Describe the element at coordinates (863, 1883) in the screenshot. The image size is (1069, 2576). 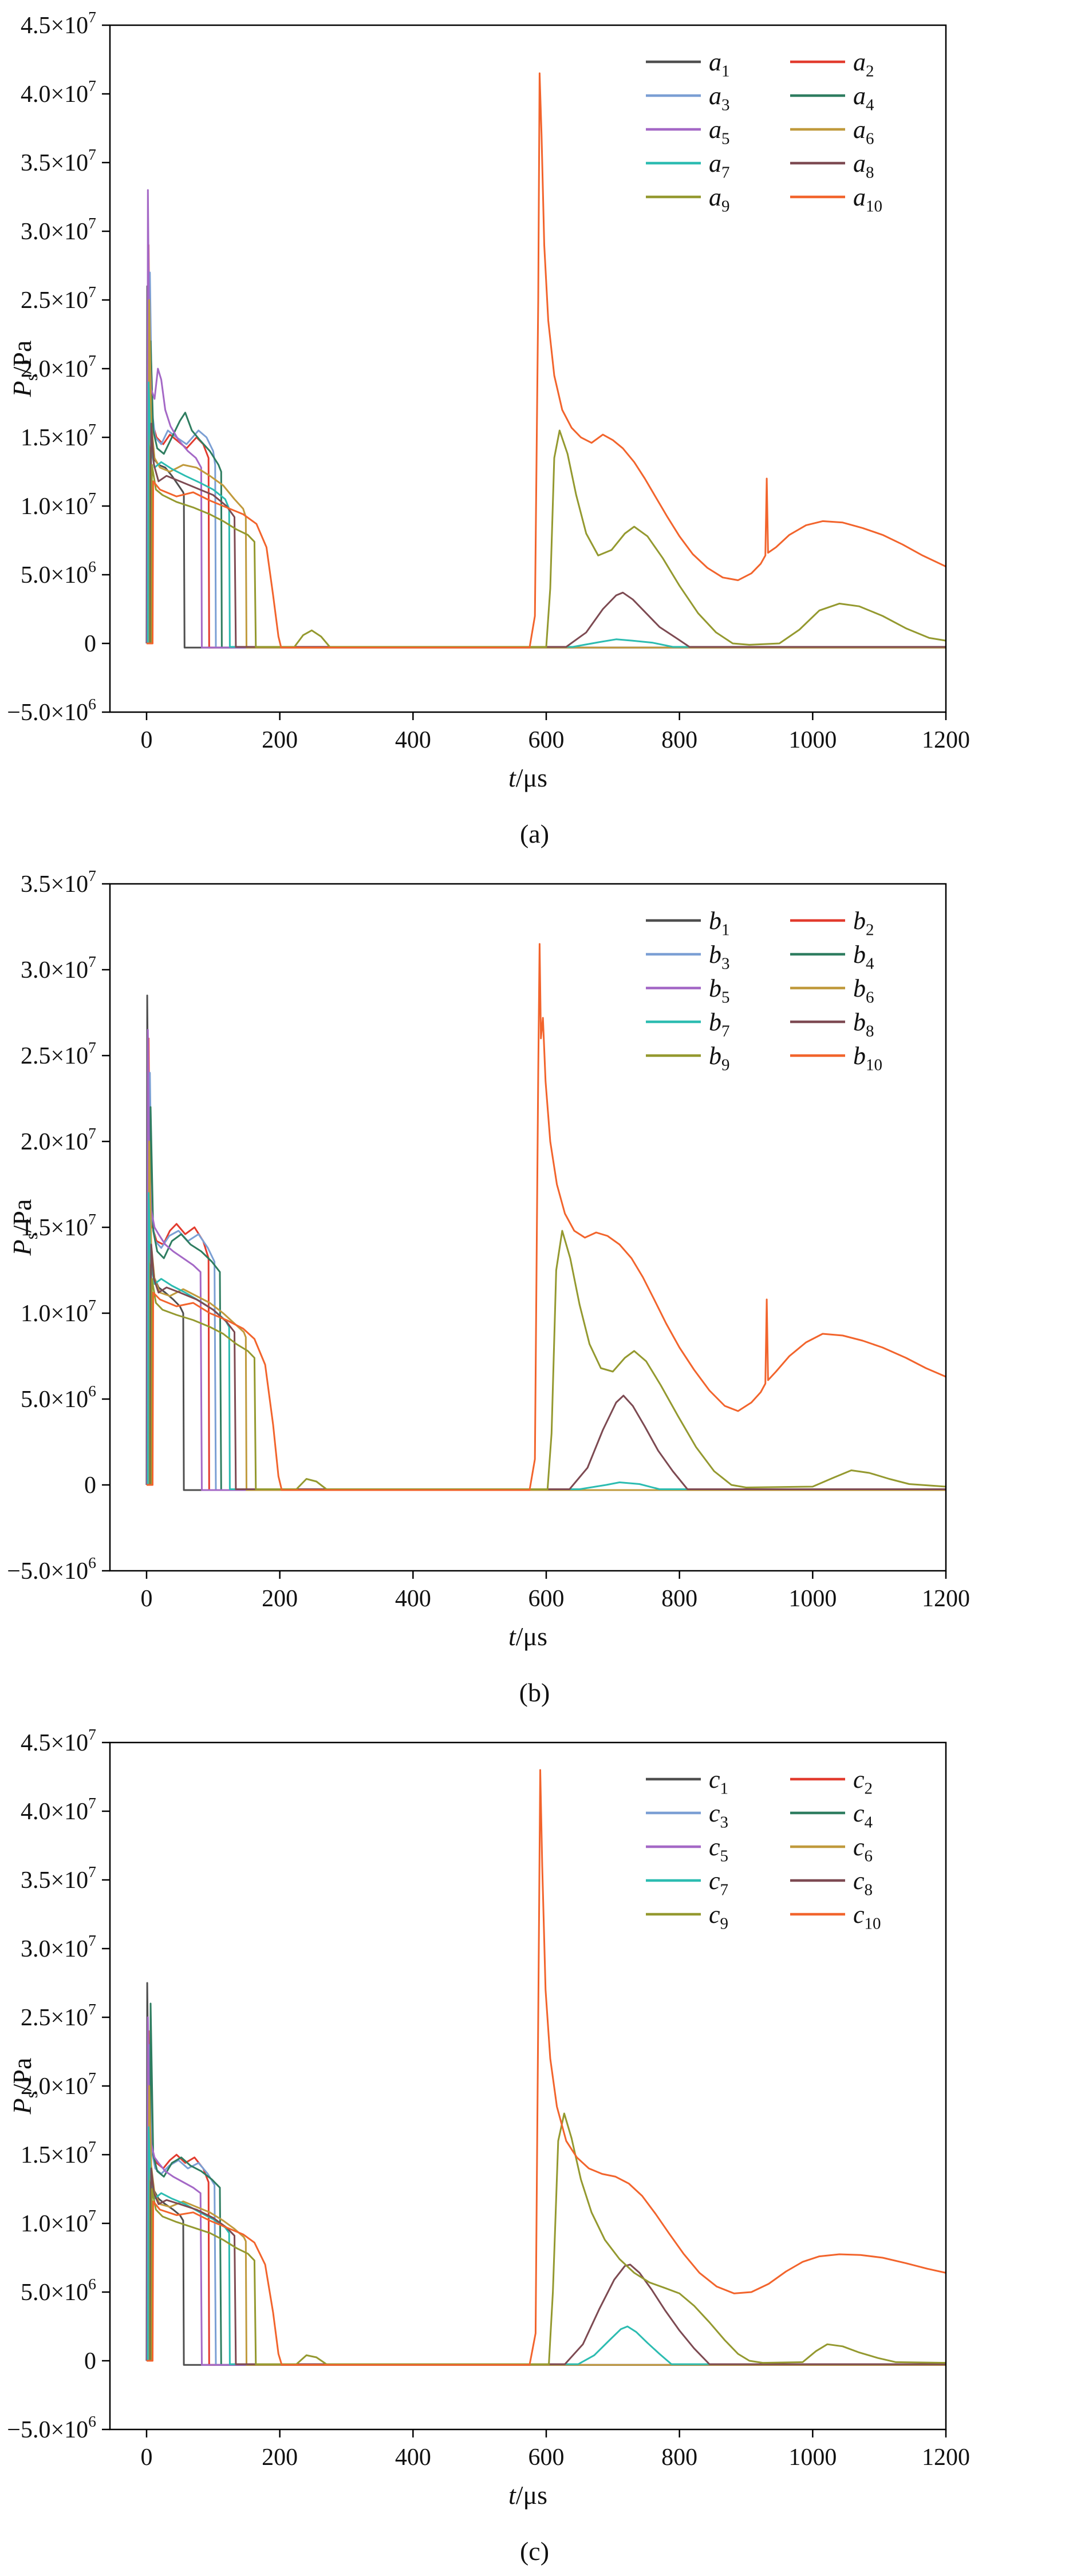
I see `svg-text: c8` at that location.